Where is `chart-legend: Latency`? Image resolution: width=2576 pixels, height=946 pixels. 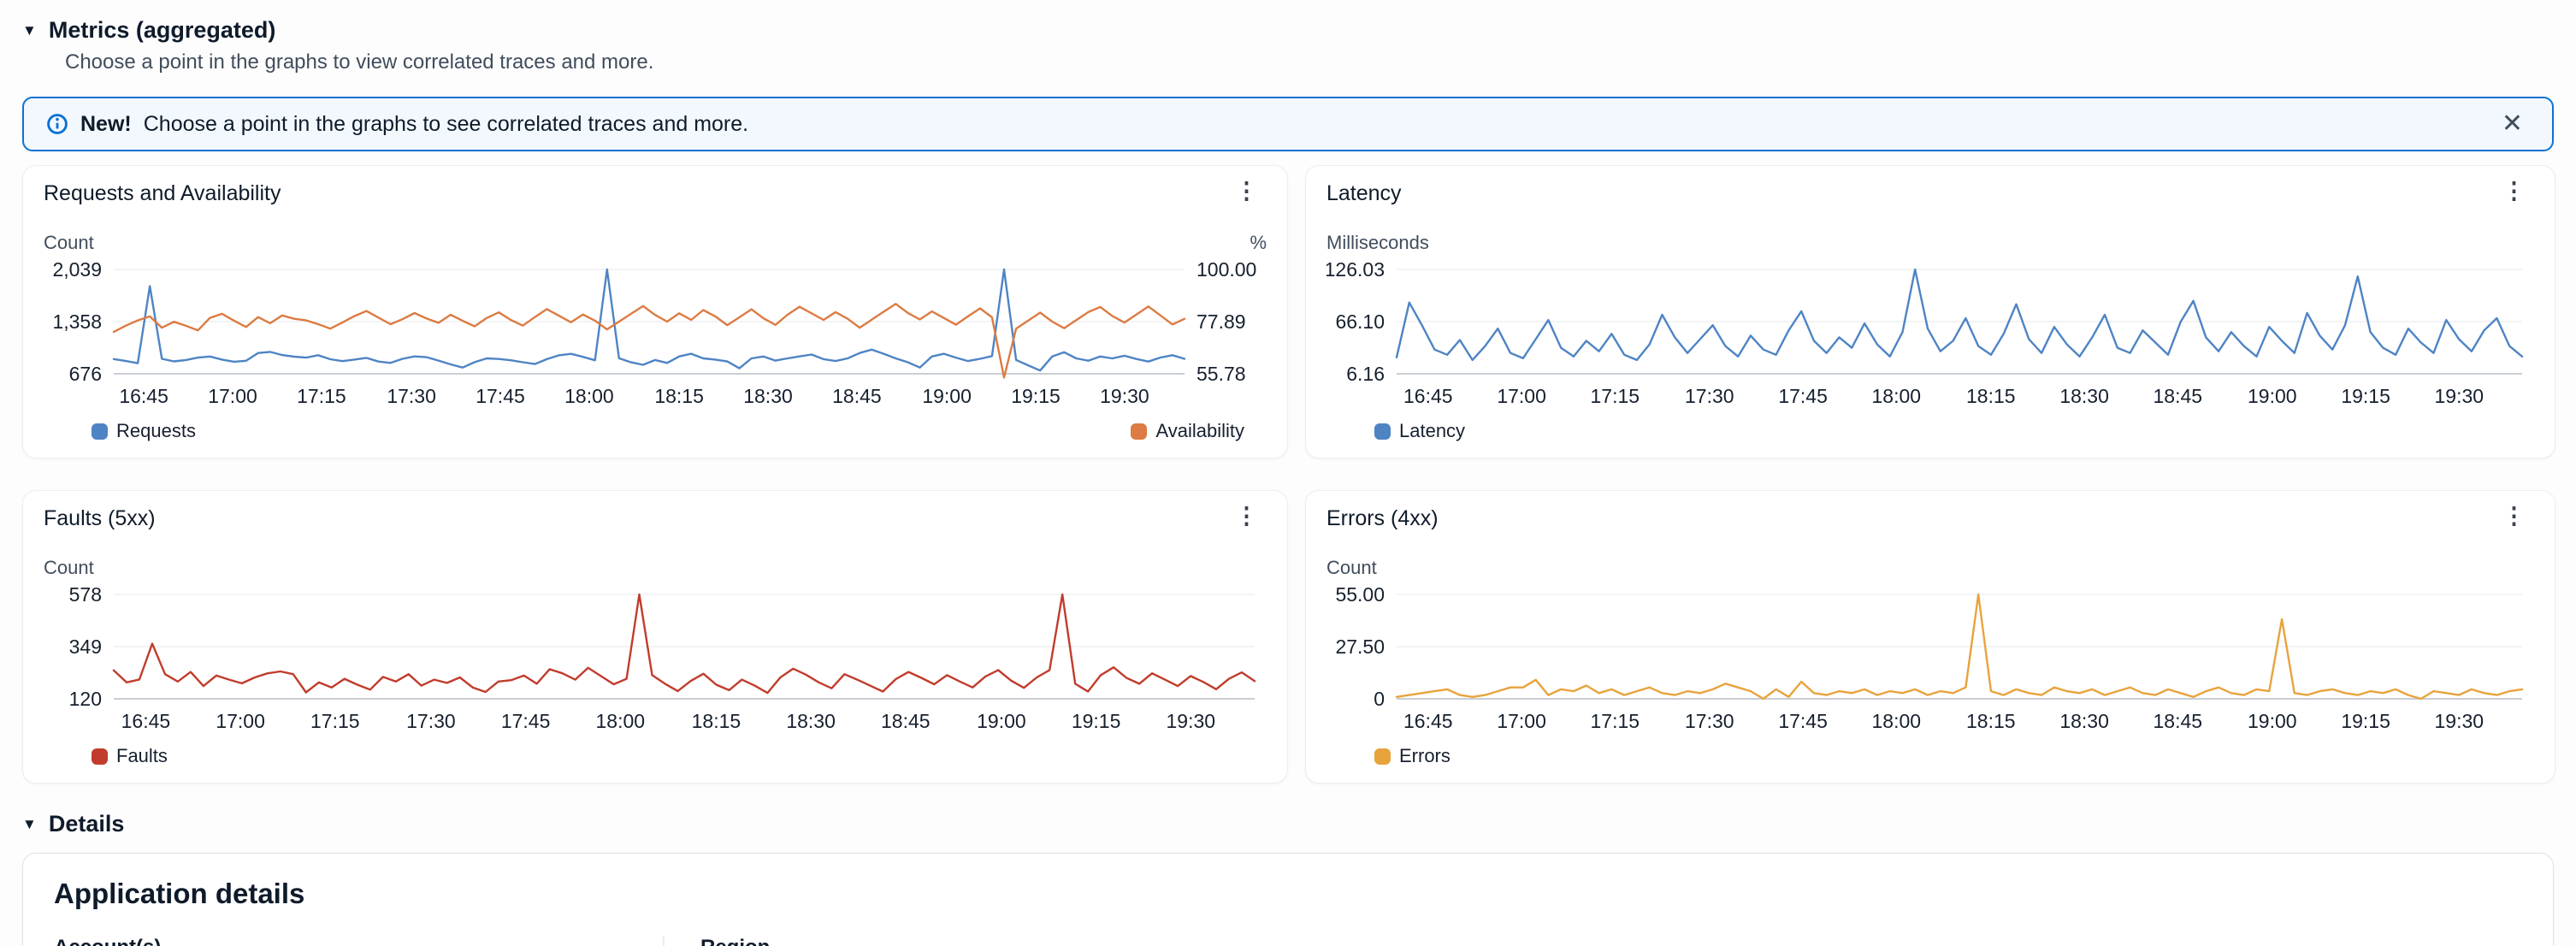 chart-legend: Latency is located at coordinates (1930, 431).